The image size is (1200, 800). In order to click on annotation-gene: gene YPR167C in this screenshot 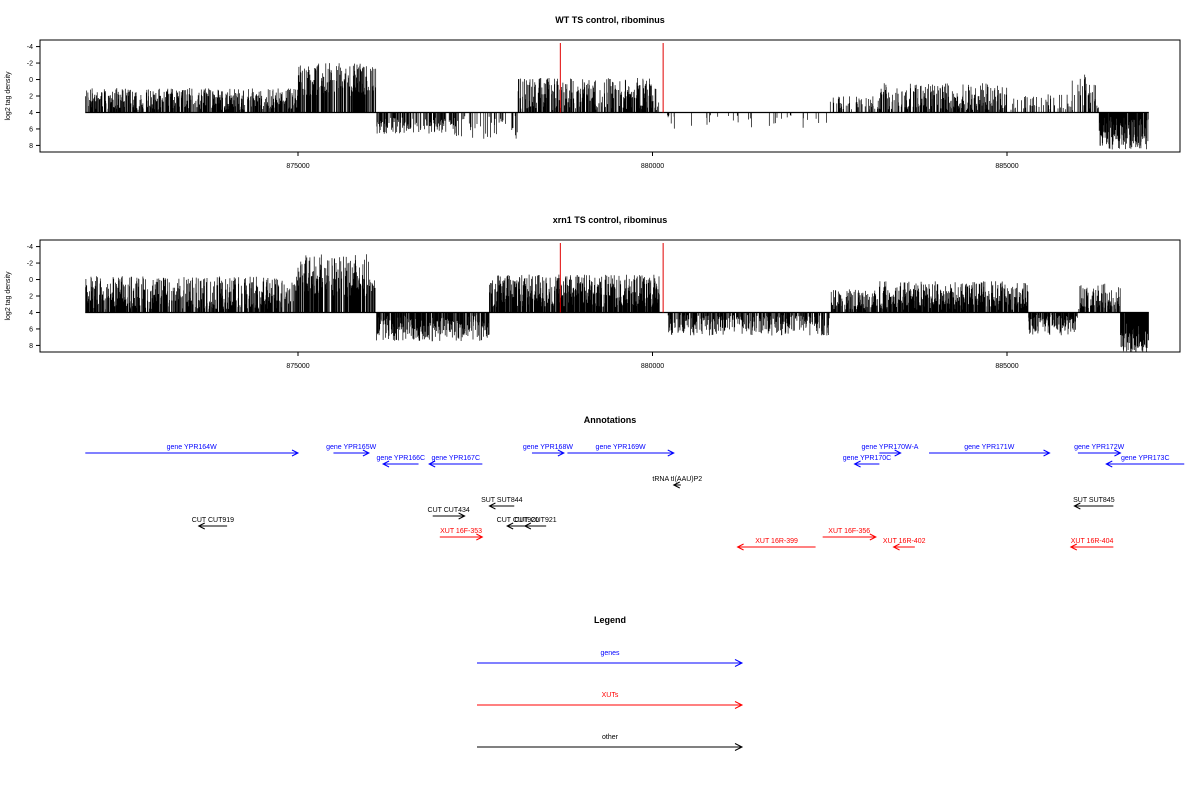, I will do `click(455, 461)`.